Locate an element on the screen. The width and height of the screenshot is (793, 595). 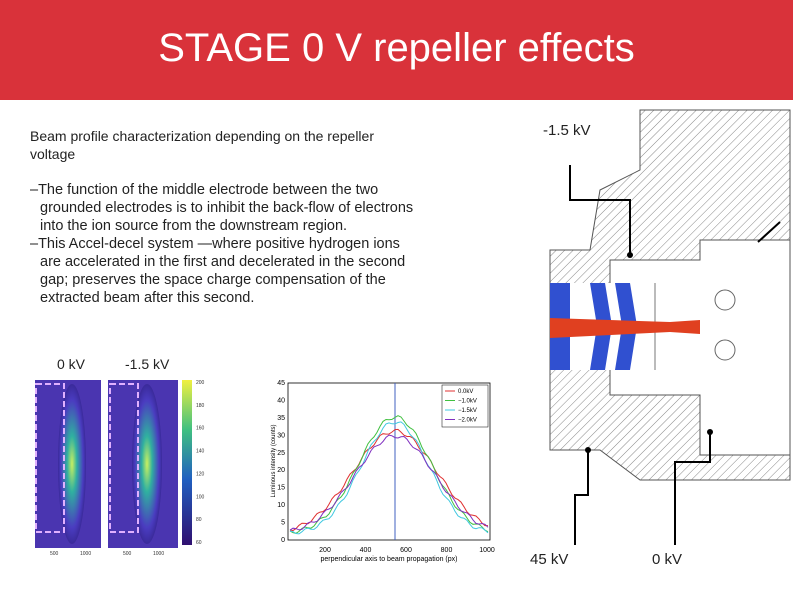
colorbar-tick: 100 is located at coordinates (200, 497).